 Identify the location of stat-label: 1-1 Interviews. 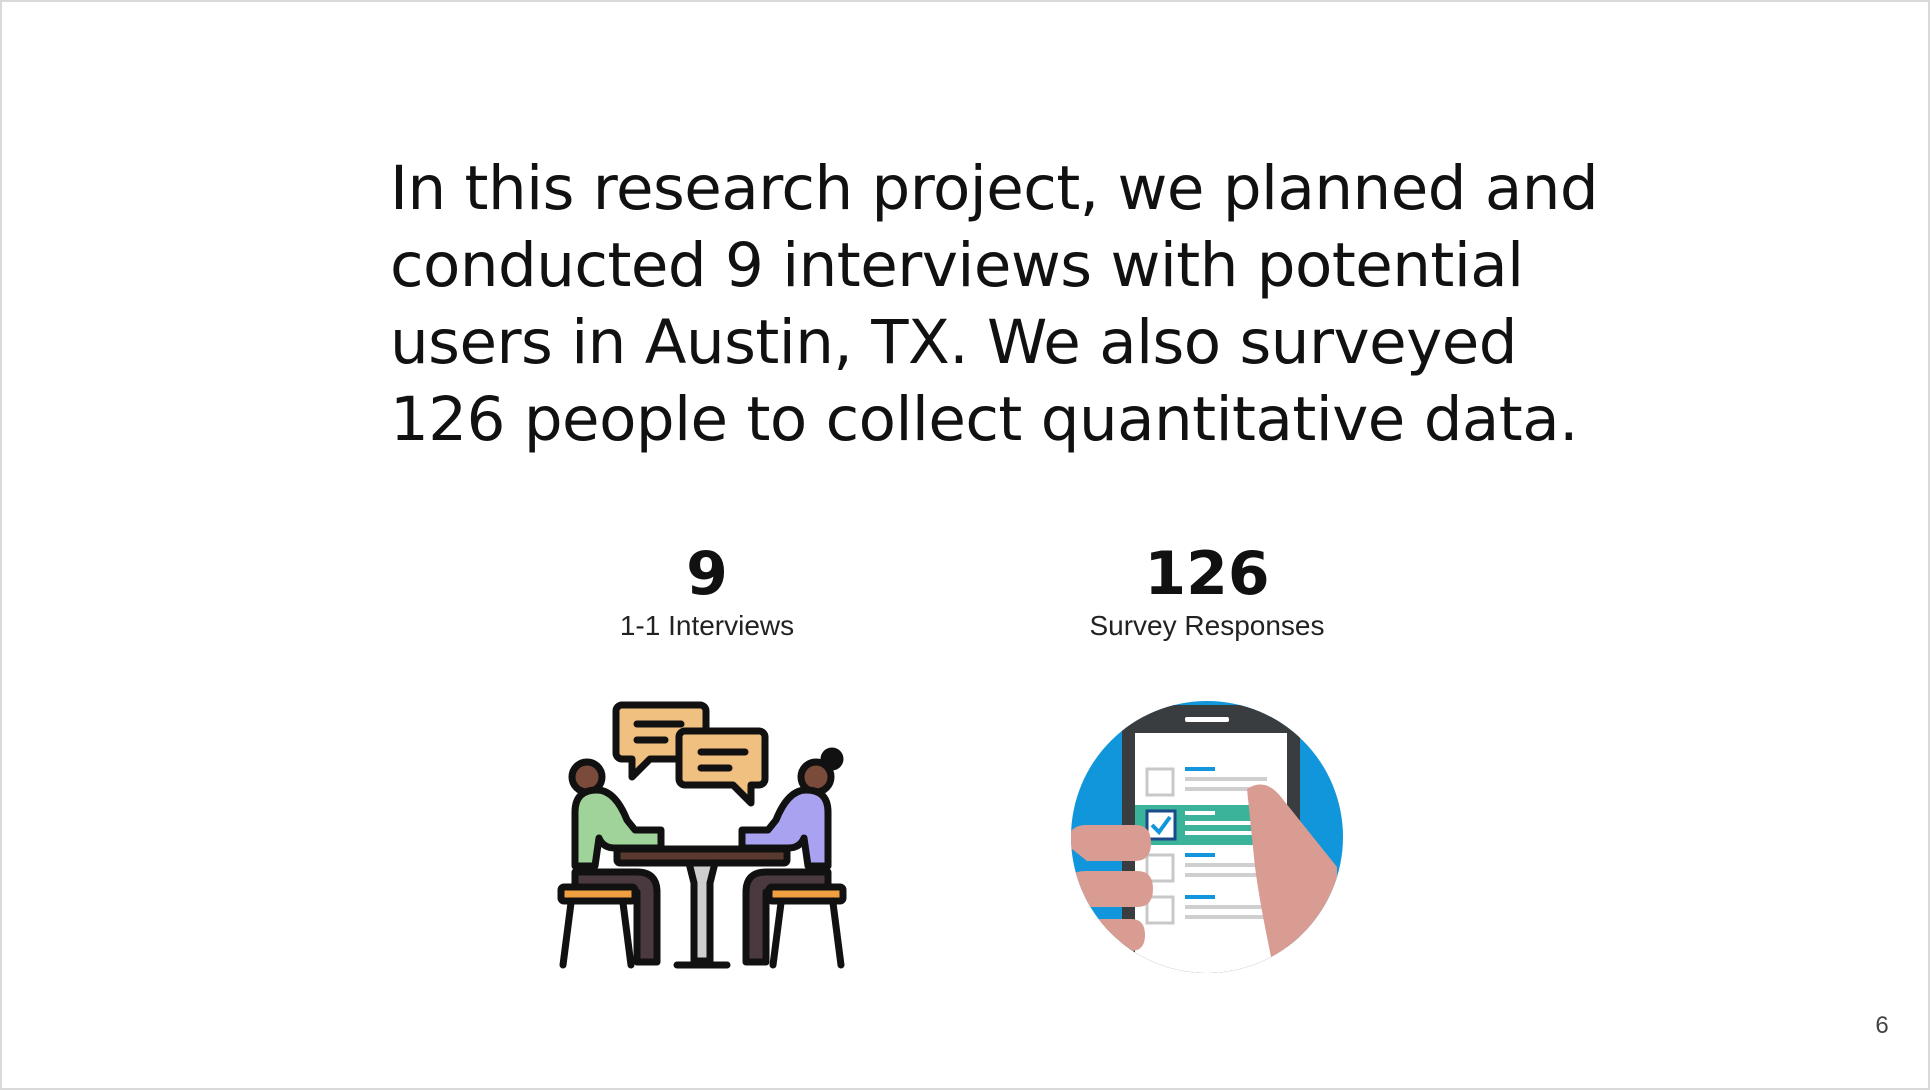
(707, 625).